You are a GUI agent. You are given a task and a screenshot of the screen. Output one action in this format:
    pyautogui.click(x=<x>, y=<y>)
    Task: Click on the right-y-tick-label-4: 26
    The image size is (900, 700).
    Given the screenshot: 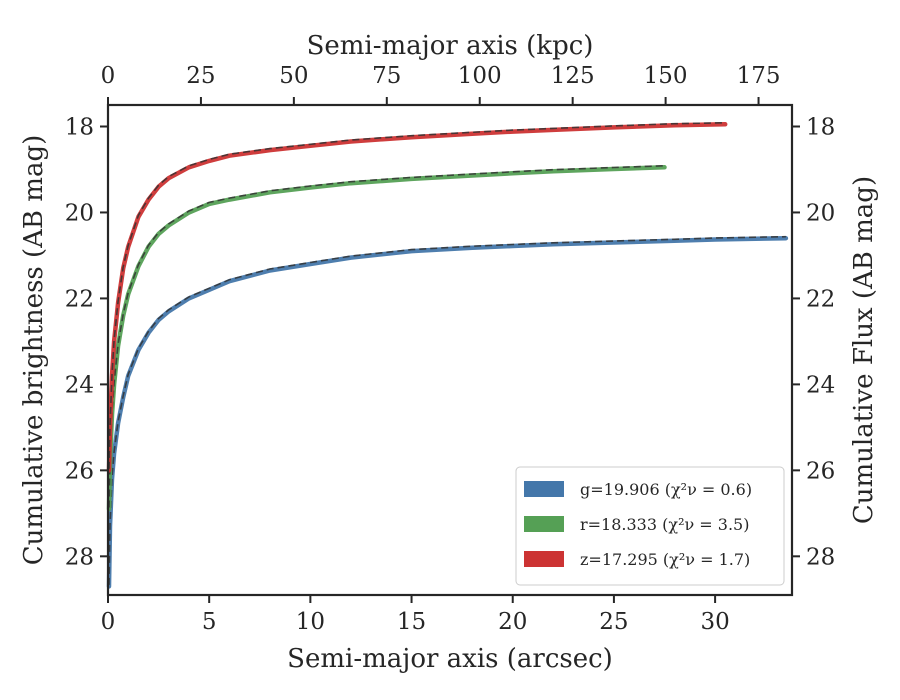 What is the action you would take?
    pyautogui.click(x=820, y=471)
    